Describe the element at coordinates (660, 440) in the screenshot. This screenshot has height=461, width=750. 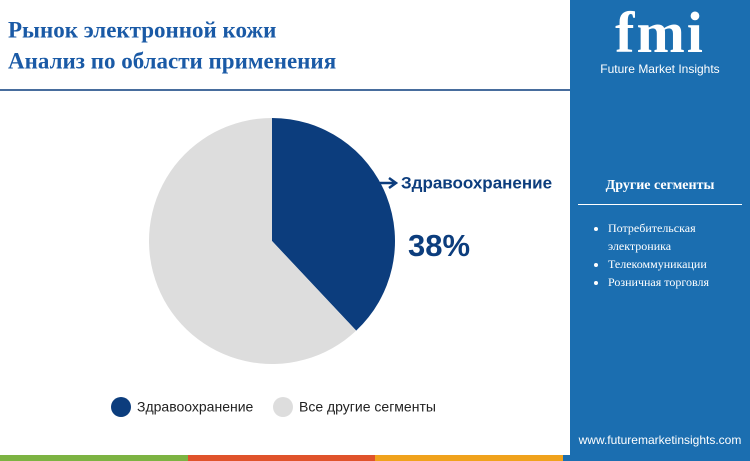
I see `url: www.futuremarketinsights.com` at that location.